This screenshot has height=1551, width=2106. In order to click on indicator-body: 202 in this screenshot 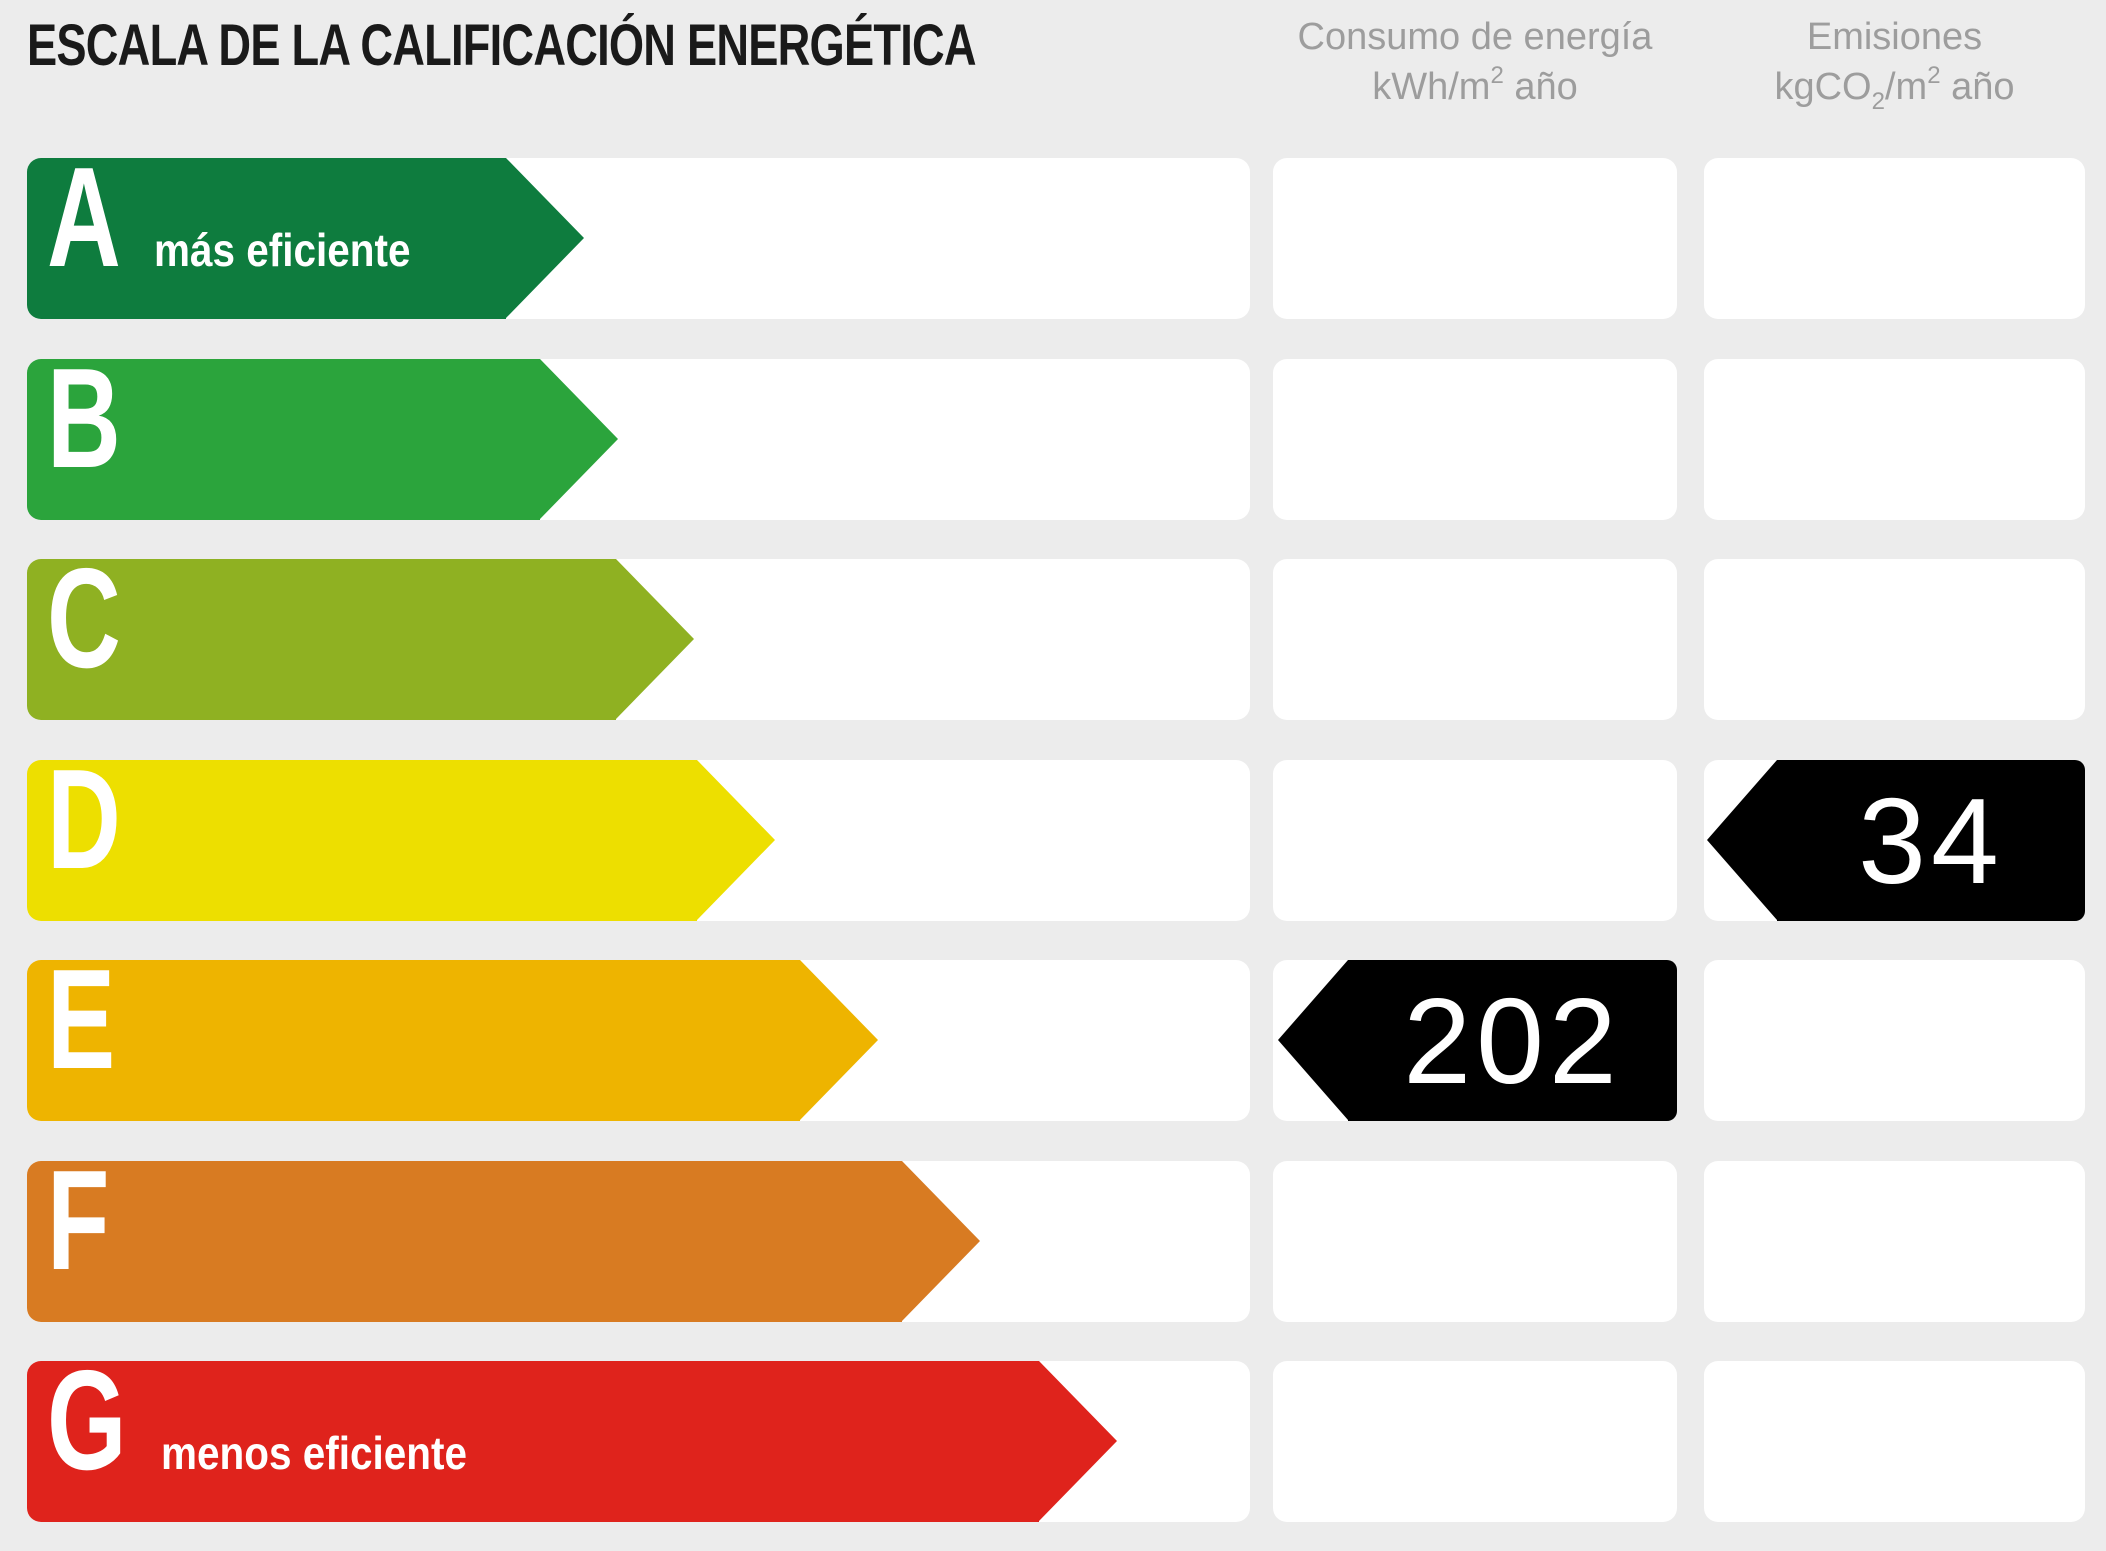, I will do `click(1512, 1040)`.